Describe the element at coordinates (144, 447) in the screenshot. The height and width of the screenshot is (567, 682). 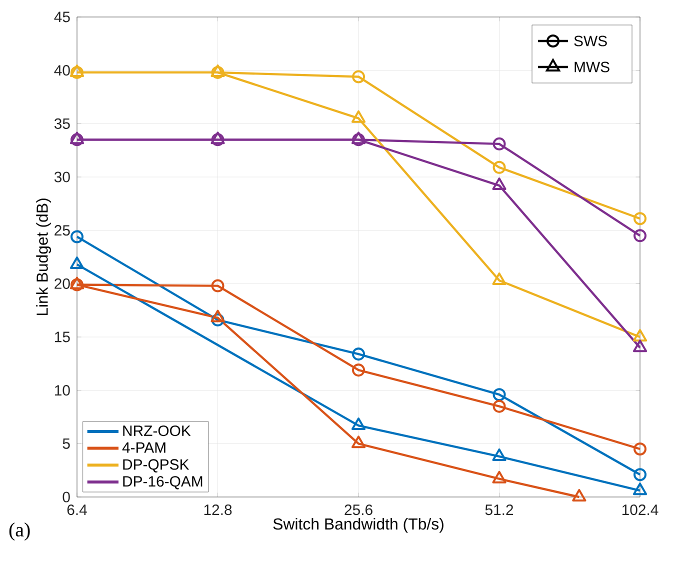
I see `legend-label: 4-PAM` at that location.